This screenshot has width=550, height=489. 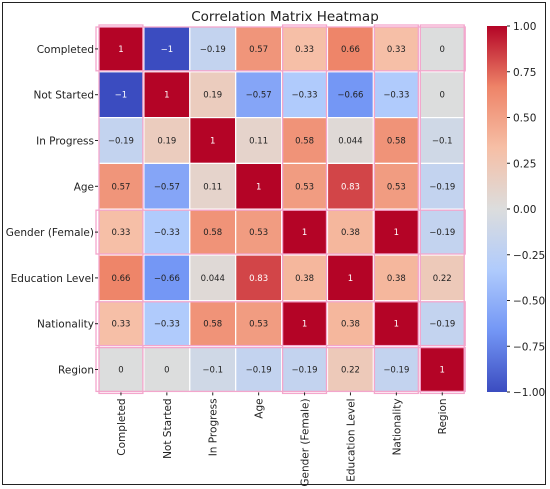 I want to click on cell-annotation: 0.11, so click(x=258, y=142).